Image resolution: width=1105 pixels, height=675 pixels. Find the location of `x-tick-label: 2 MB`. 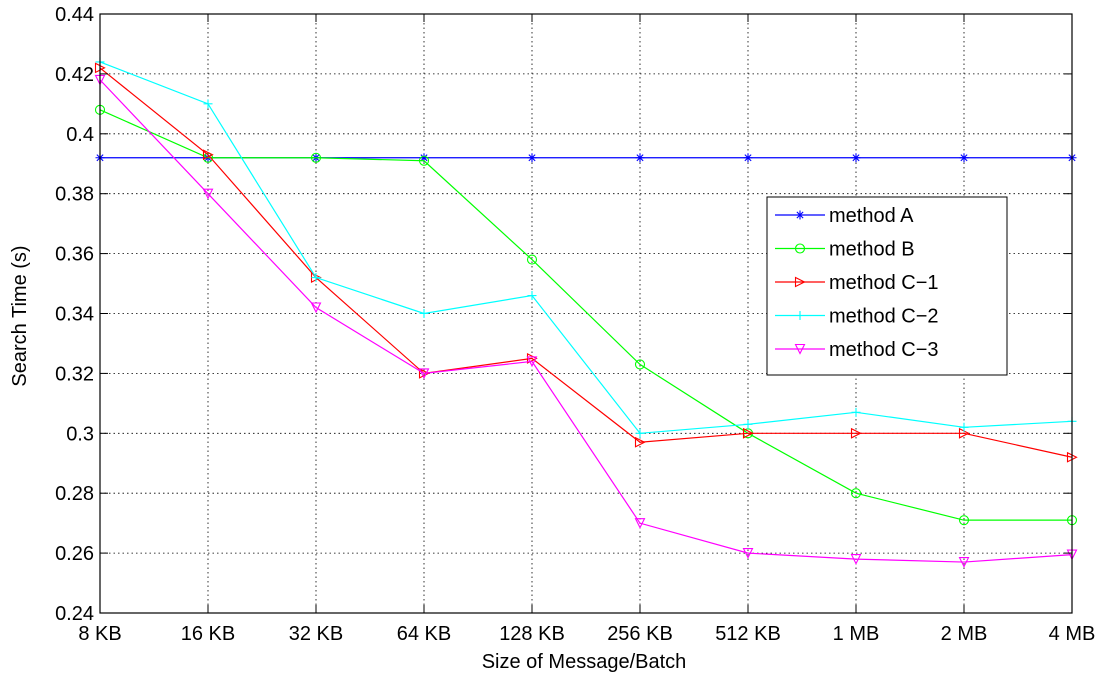

x-tick-label: 2 MB is located at coordinates (964, 634).